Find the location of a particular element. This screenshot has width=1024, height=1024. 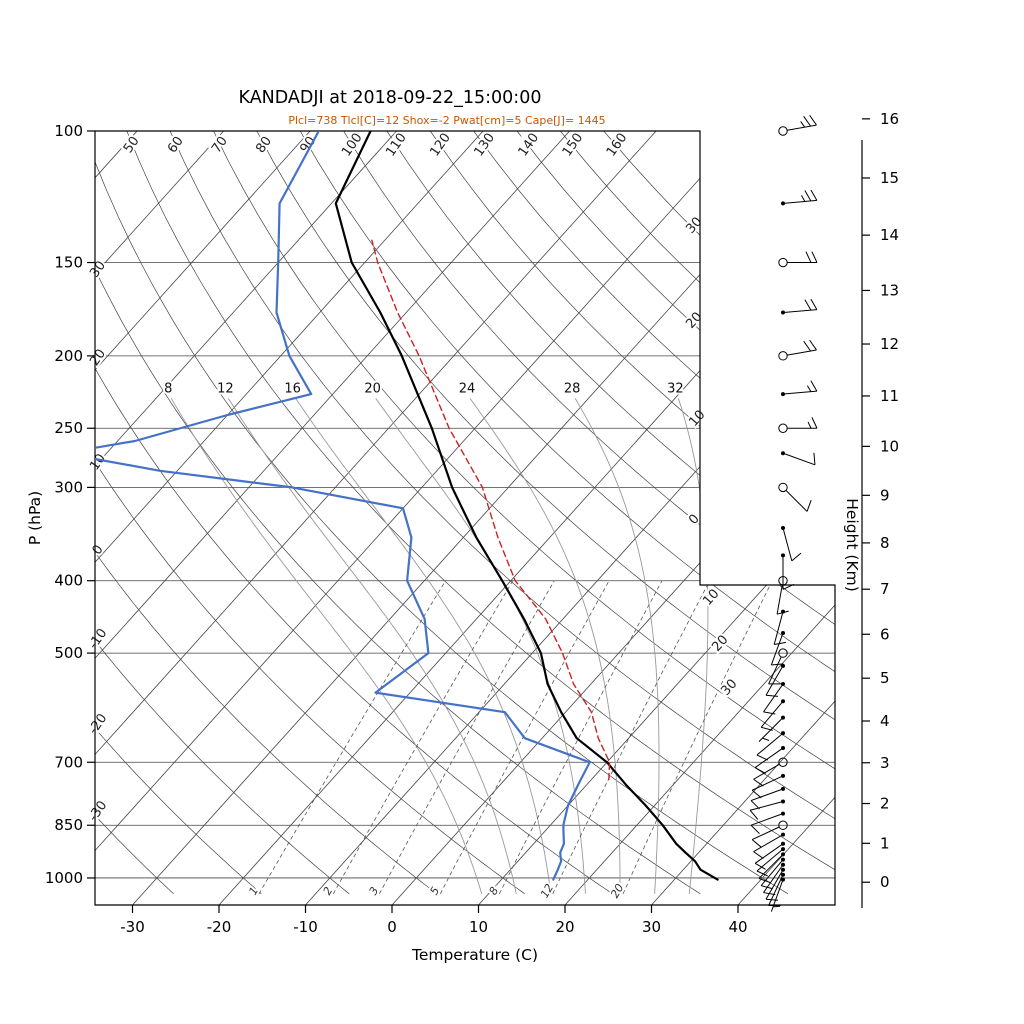

svg-text: 120 is located at coordinates (440, 145).